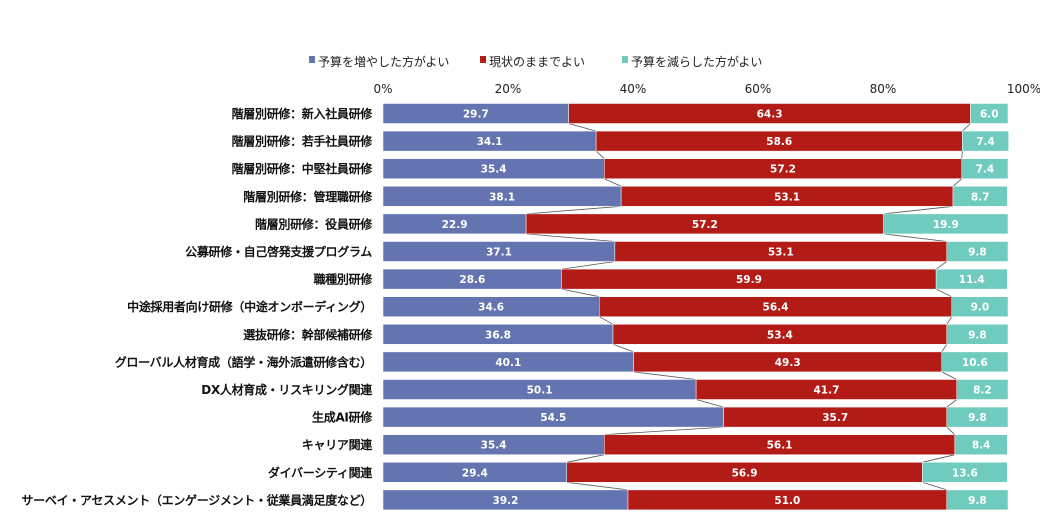  What do you see at coordinates (779, 142) in the screenshot?
I see `bar-data-label: 58.6` at bounding box center [779, 142].